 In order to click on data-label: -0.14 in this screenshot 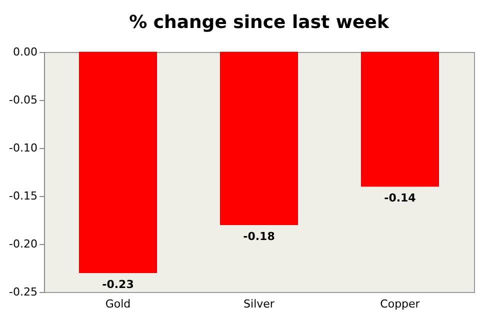, I will do `click(400, 197)`.